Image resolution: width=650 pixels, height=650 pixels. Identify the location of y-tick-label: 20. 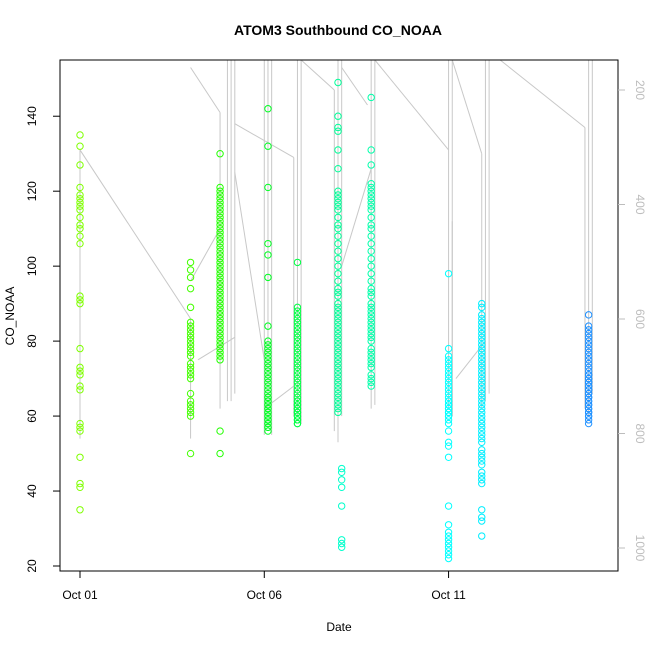
(32, 566).